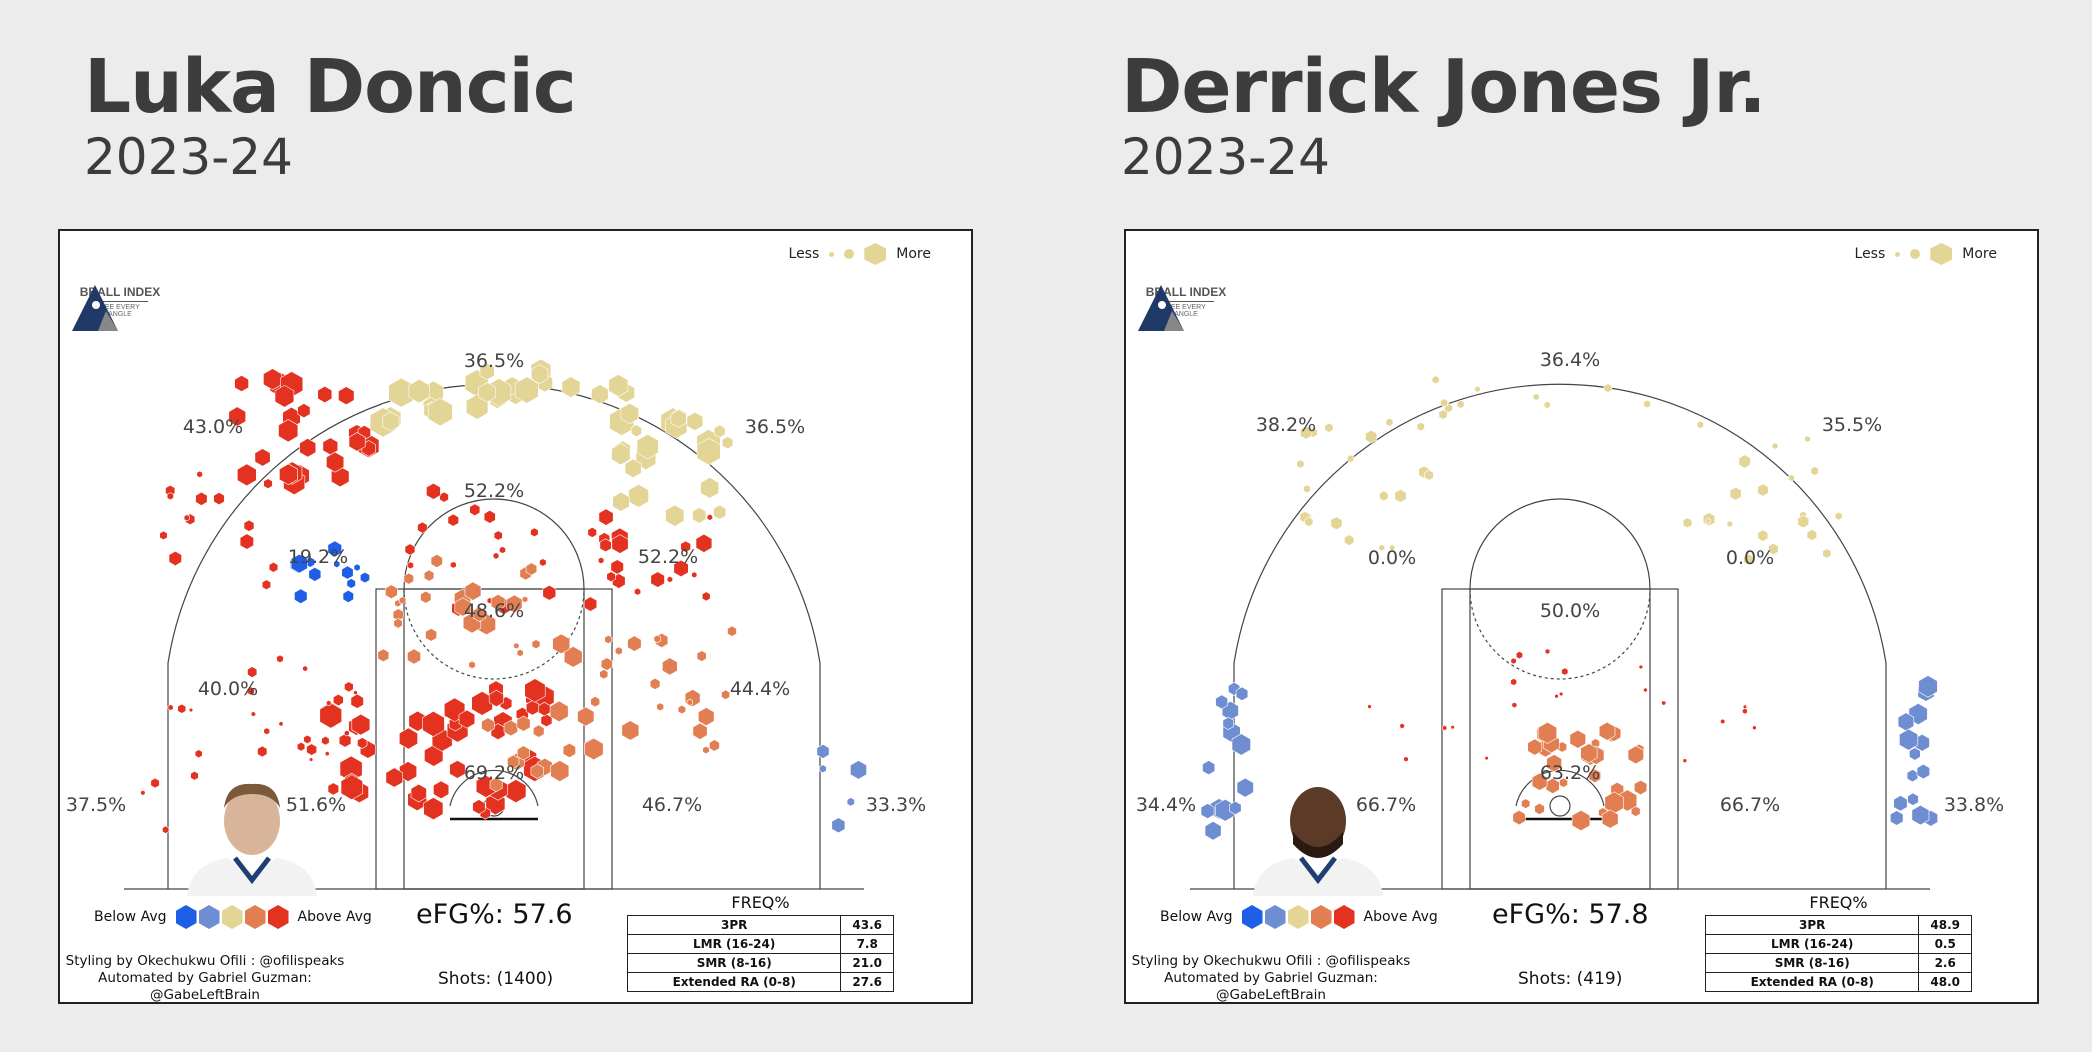 This screenshot has width=2092, height=1052. What do you see at coordinates (1560, 739) in the screenshot?
I see `paint-inner` at bounding box center [1560, 739].